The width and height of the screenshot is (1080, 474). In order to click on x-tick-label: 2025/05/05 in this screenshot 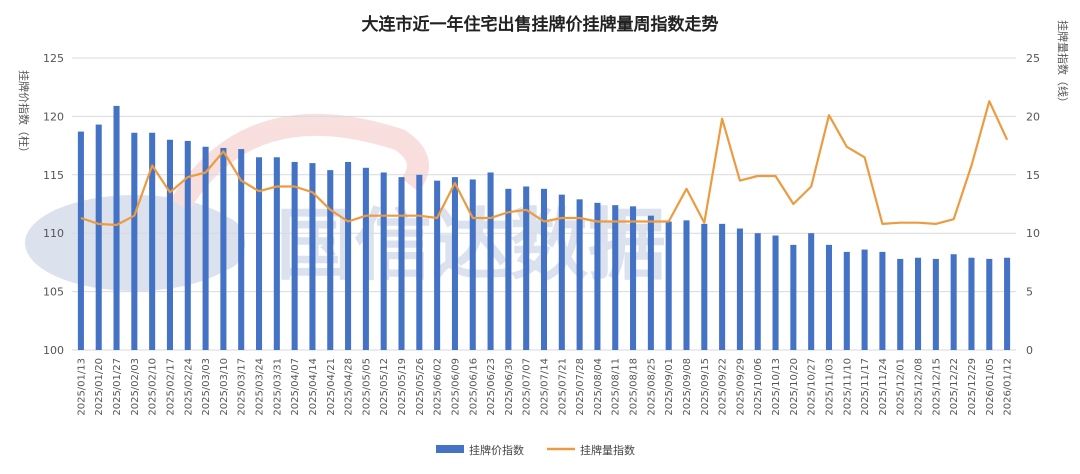, I will do `click(366, 387)`.